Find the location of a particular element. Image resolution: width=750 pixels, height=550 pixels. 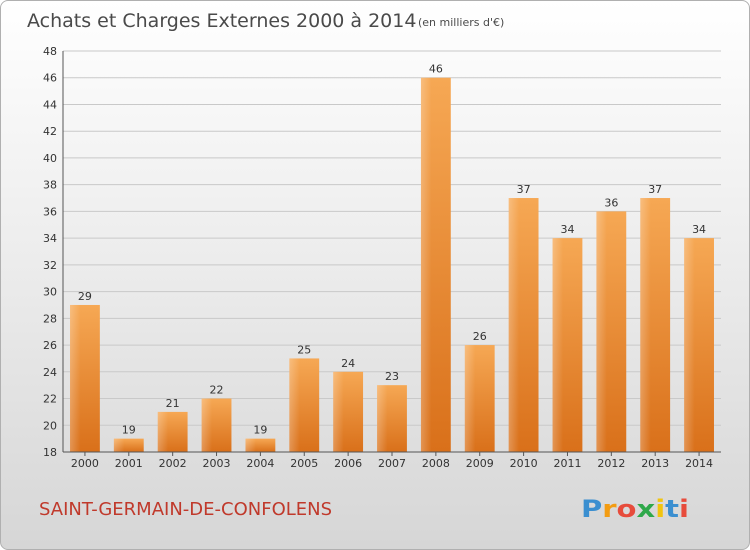

chart-title: Achats et Charges Externes 2000 à 2014 is located at coordinates (221, 21).